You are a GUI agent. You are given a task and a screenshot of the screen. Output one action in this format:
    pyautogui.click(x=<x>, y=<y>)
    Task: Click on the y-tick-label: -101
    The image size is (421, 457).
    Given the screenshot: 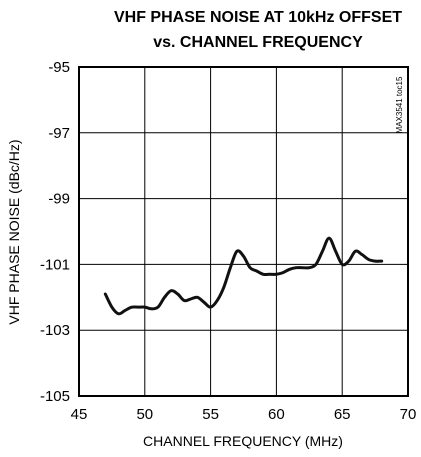 What is the action you would take?
    pyautogui.click(x=55, y=264)
    